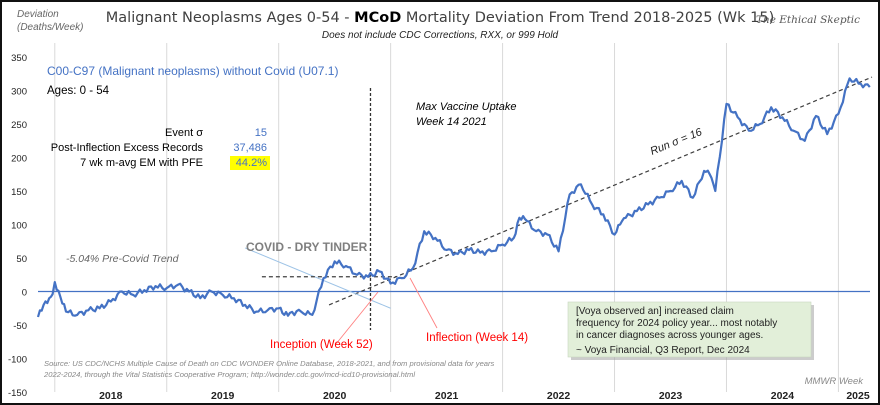 Image resolution: width=880 pixels, height=405 pixels. What do you see at coordinates (17, 360) in the screenshot?
I see `y-tick-label: -100` at bounding box center [17, 360].